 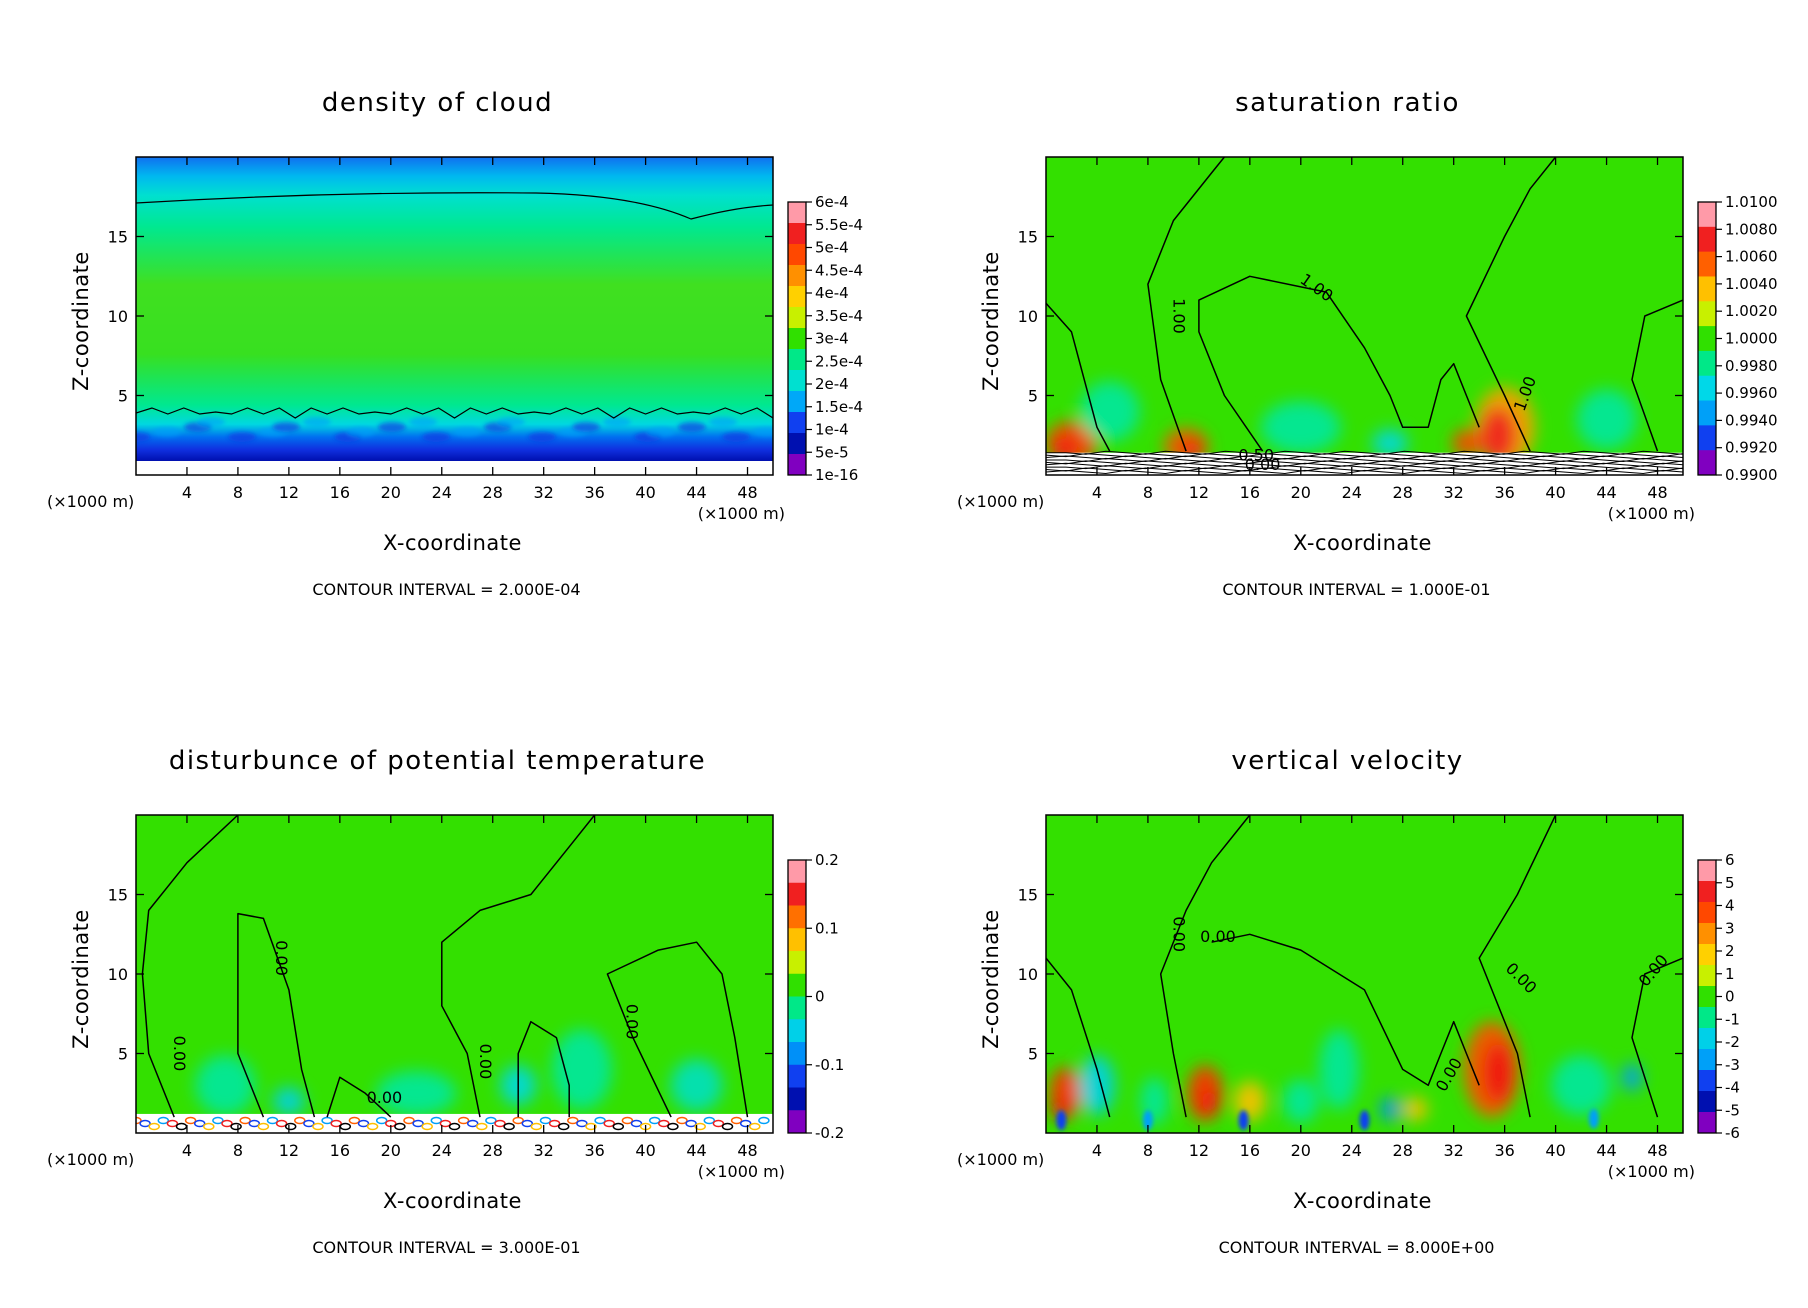 I want to click on contour-label: 1.00, so click(x=1178, y=316).